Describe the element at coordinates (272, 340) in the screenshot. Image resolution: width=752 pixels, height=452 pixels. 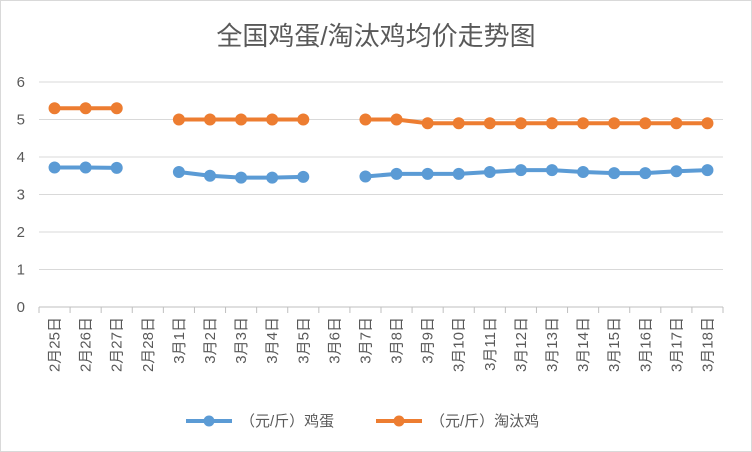
I see `x-tick-label: 3月4日` at that location.